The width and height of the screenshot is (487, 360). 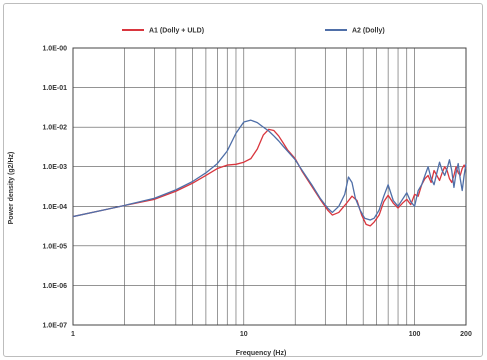 What do you see at coordinates (54, 49) in the screenshot?
I see `y-tick-label: 1.0E-00` at bounding box center [54, 49].